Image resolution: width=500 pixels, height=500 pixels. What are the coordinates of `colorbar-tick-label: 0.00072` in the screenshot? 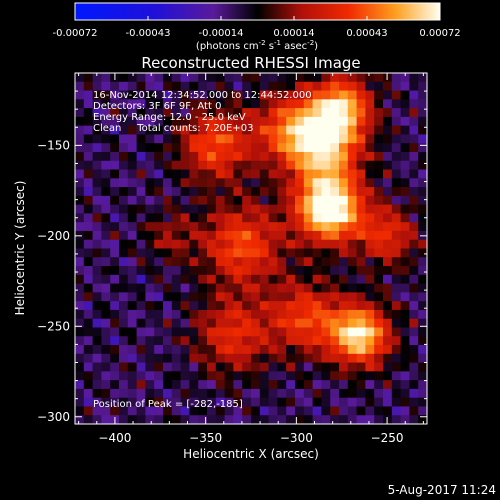 It's located at (439, 33).